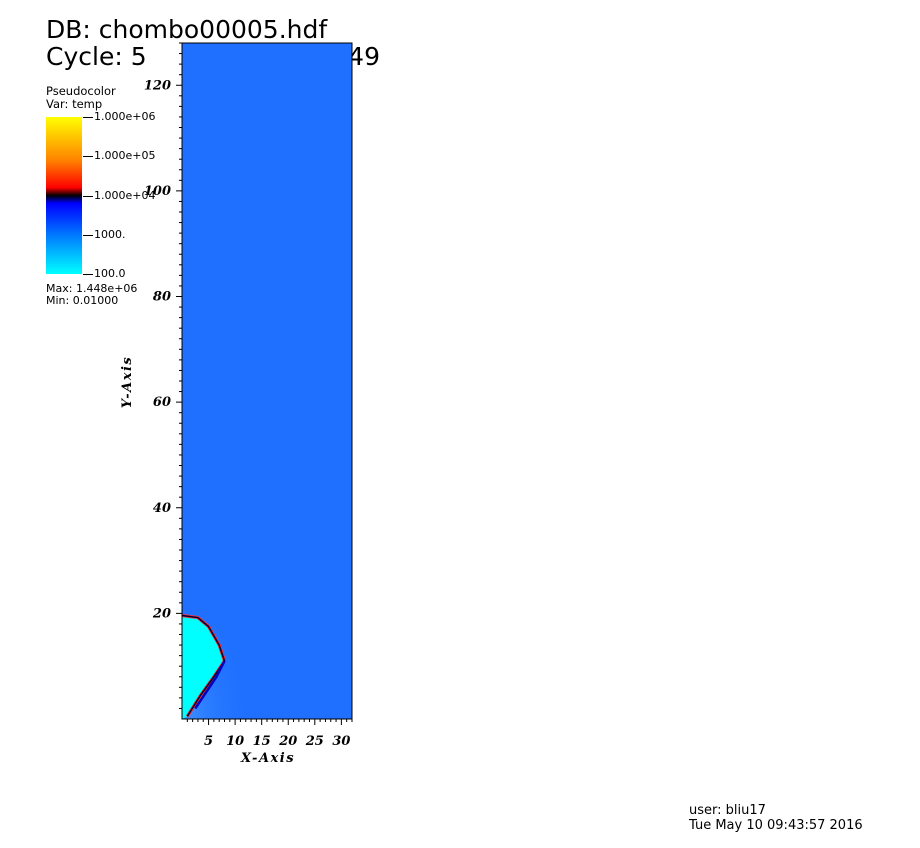 Image resolution: width=920 pixels, height=848 pixels. I want to click on x-tick-label: 15, so click(262, 741).